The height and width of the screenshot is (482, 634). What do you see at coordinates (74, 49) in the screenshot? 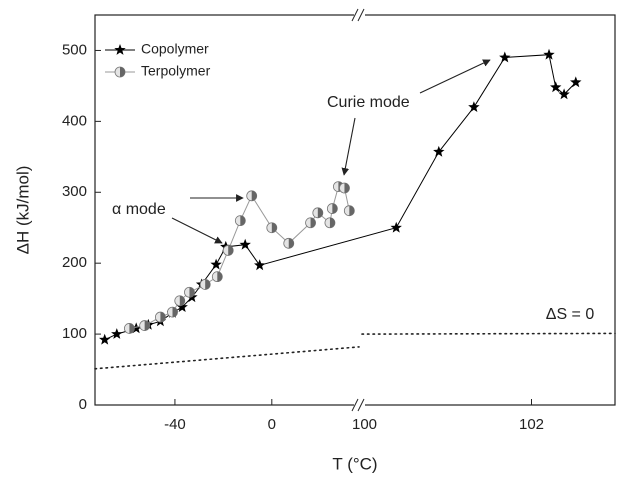
I see `y-tick-label: 500` at bounding box center [74, 49].